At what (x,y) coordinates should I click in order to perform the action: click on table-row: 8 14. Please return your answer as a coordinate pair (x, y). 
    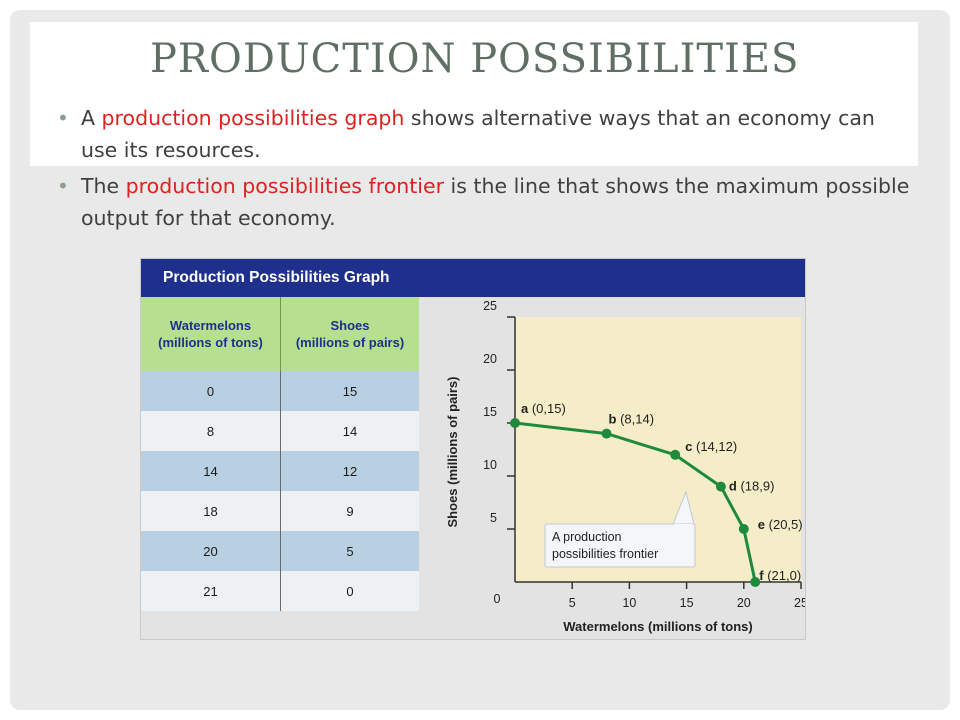
    Looking at the image, I should click on (280, 431).